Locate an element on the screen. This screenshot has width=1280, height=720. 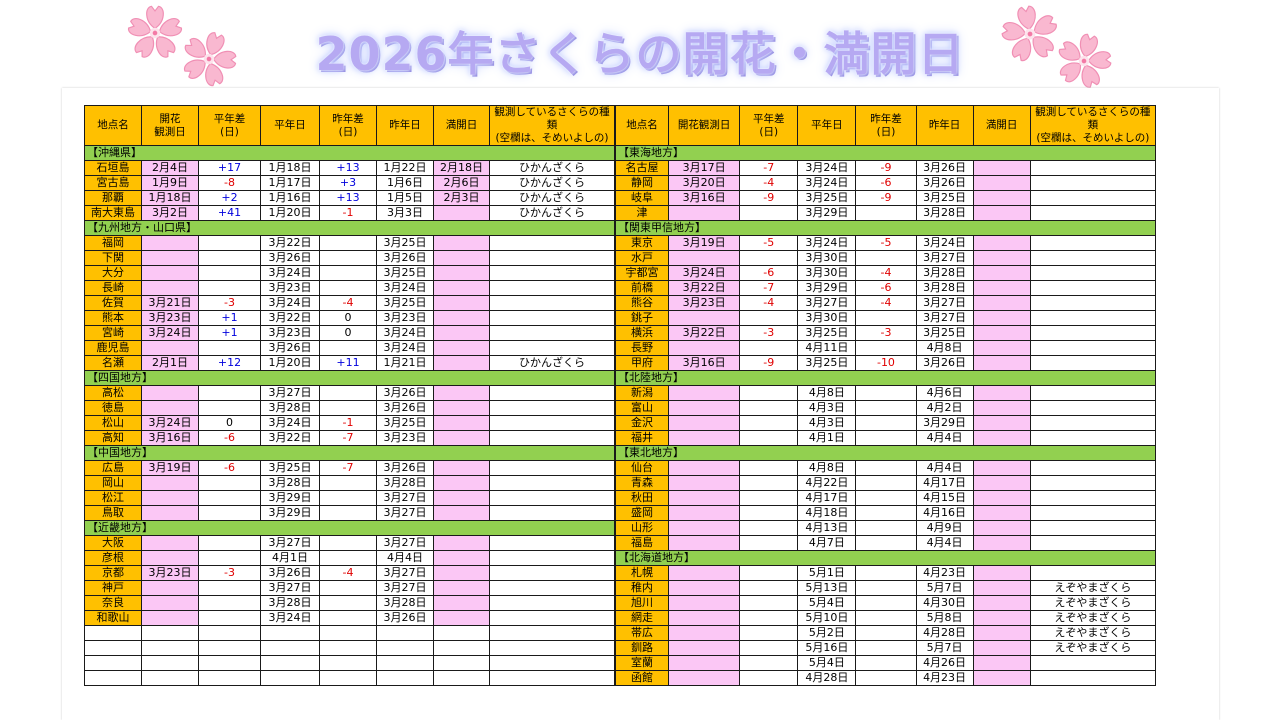
table-row: 札幌 5月1日 4月23日 is located at coordinates (885, 573).